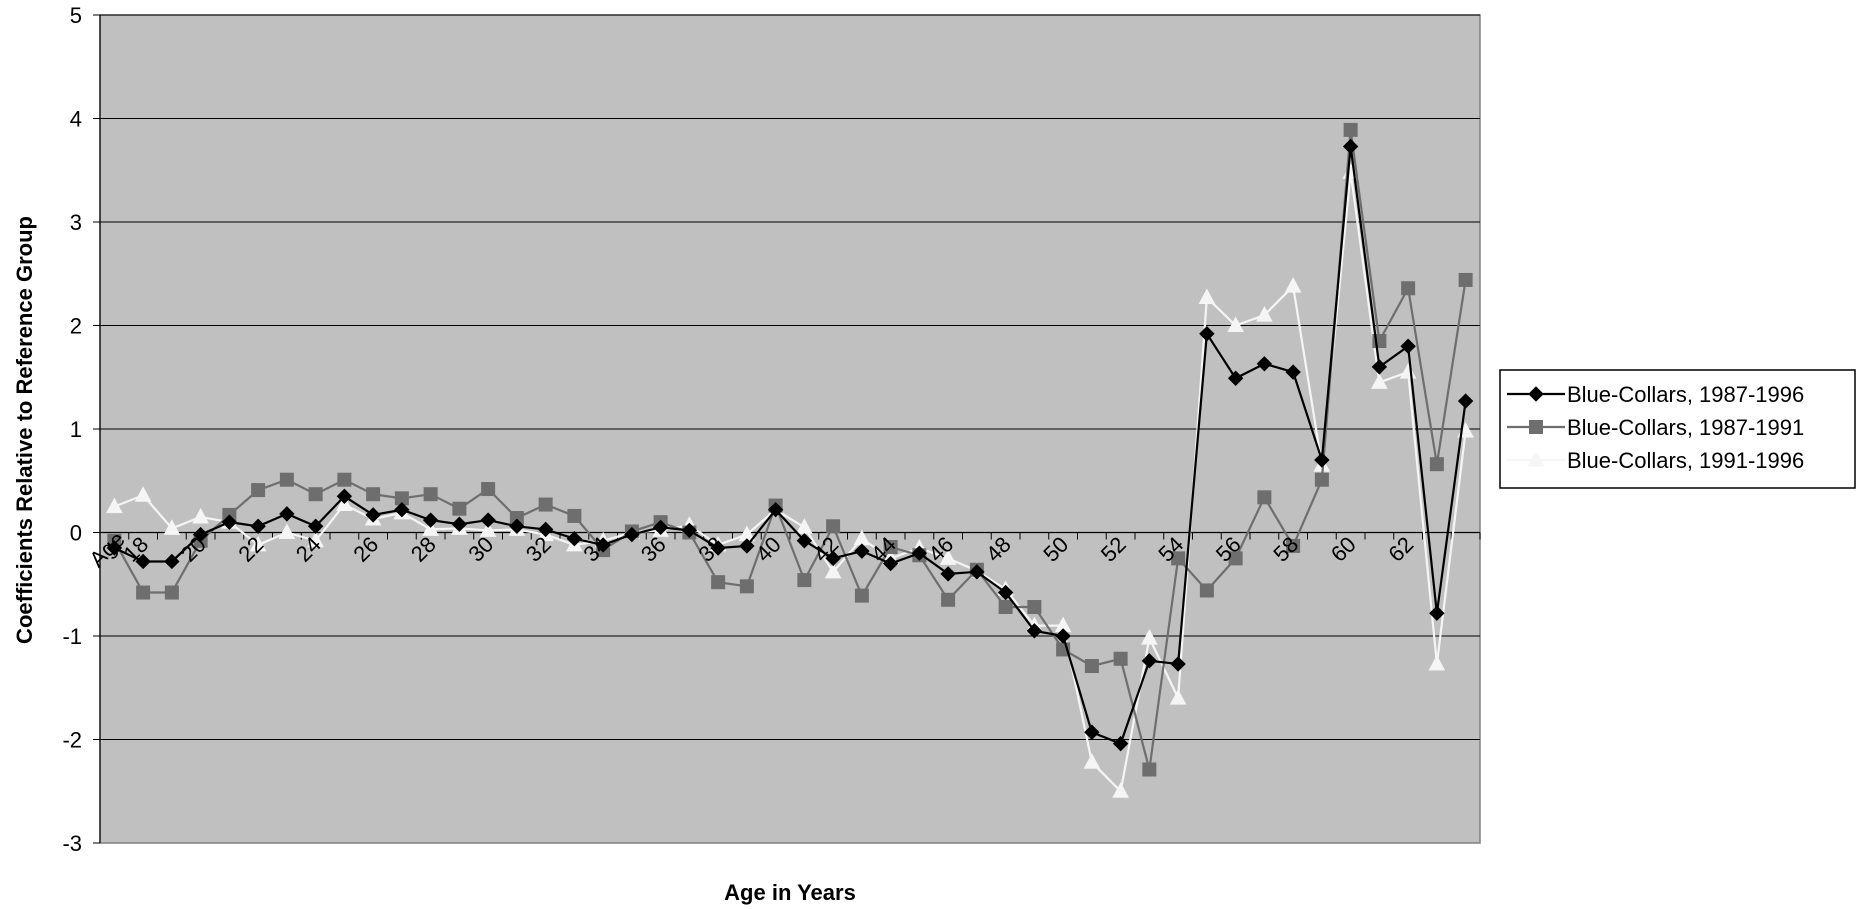 The image size is (1871, 909). What do you see at coordinates (790, 892) in the screenshot?
I see `x-axis-title: Age in Years` at bounding box center [790, 892].